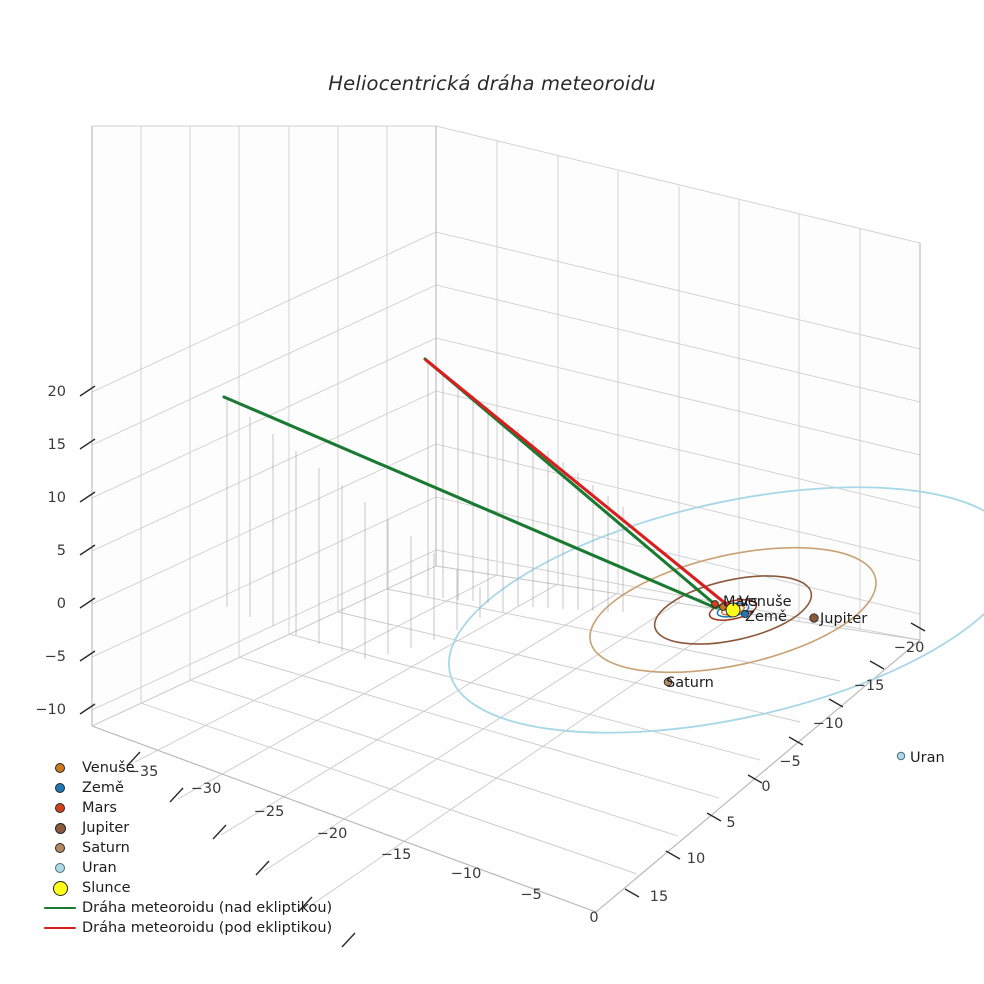  What do you see at coordinates (668, 682) in the screenshot?
I see `body-marker-saturn` at bounding box center [668, 682].